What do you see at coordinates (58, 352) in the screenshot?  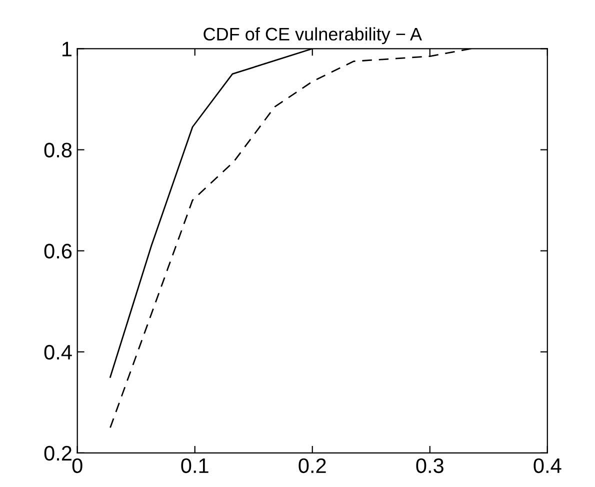 I see `y-tick-label: 0.4` at bounding box center [58, 352].